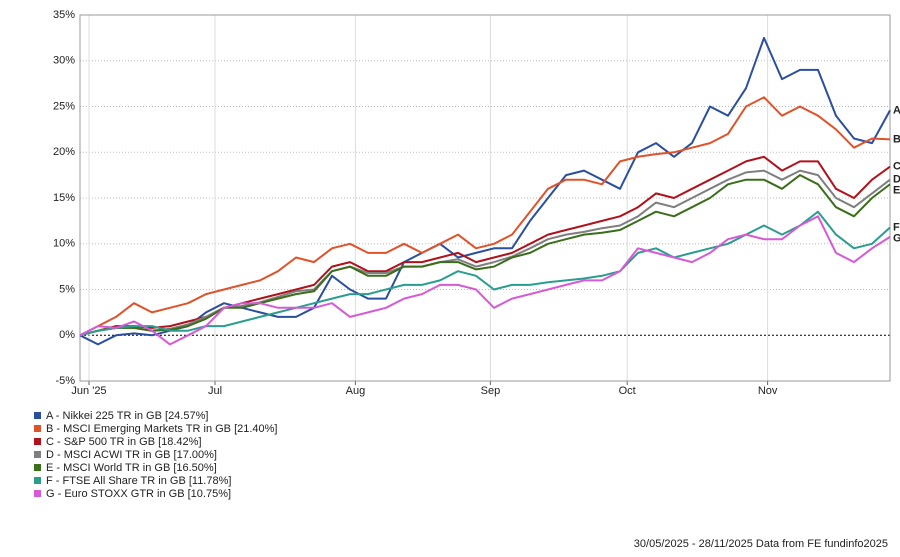 The width and height of the screenshot is (900, 557). I want to click on legend-label: F - FTSE All Share TR in GB [11.78%], so click(138, 481).